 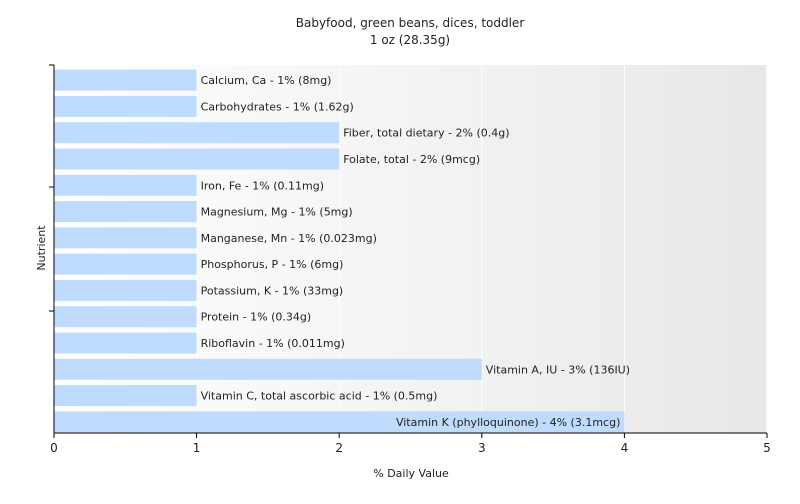 What do you see at coordinates (410, 23) in the screenshot?
I see `chart-title: Babyfood, green beans, dices, toddler` at bounding box center [410, 23].